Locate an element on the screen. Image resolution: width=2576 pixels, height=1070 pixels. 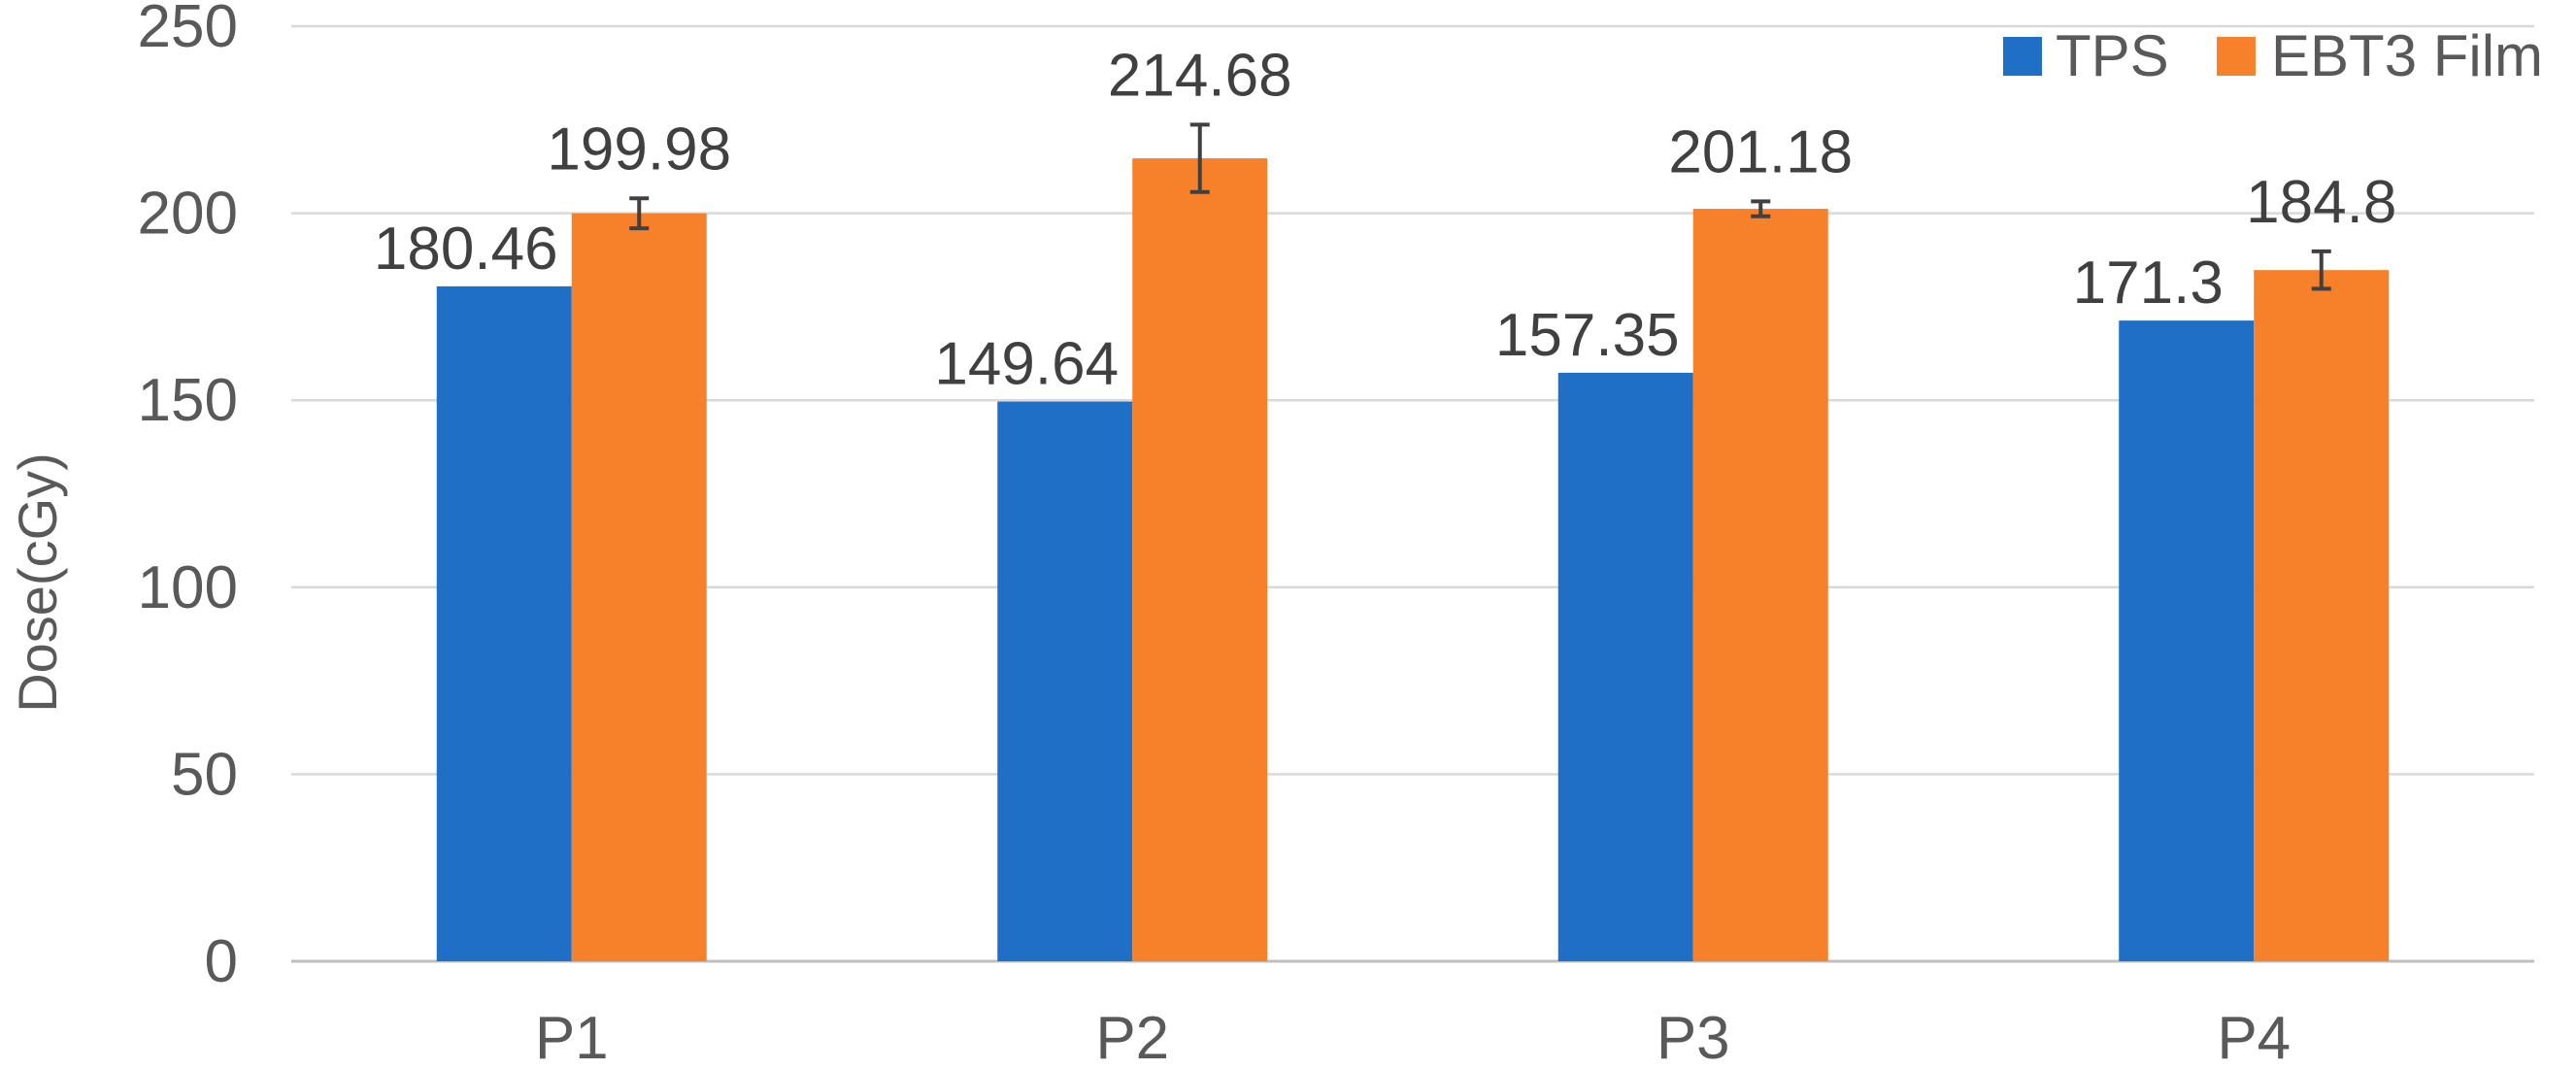
y-tick-label: 250 is located at coordinates (188, 30).